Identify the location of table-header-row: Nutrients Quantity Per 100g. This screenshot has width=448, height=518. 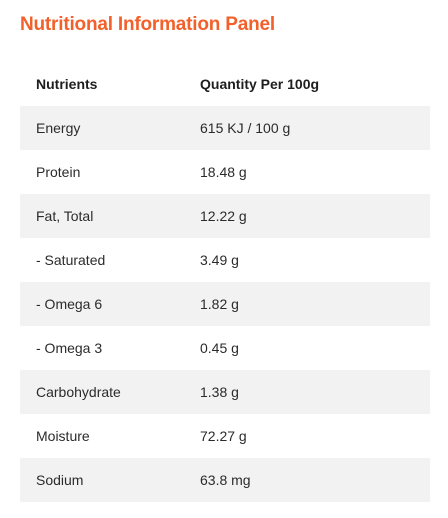
(225, 84).